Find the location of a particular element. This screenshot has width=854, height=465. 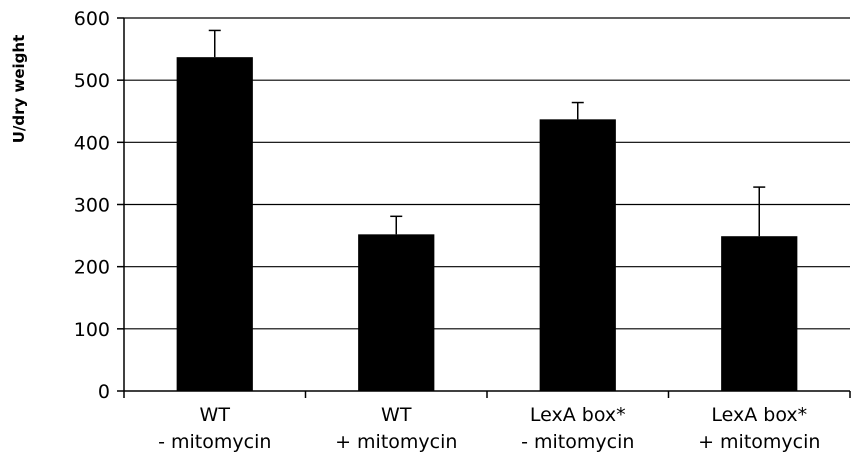

y-tick-label: 600 is located at coordinates (92, 19).